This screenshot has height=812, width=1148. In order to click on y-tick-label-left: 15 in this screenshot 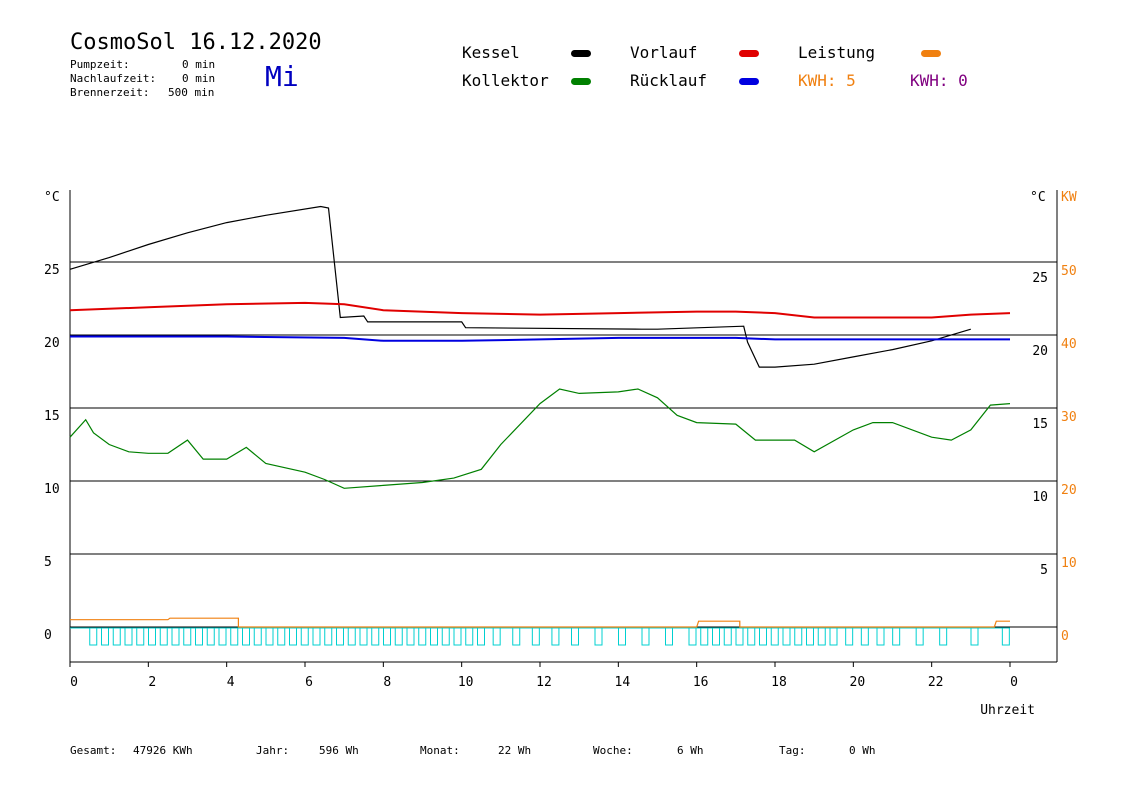, I will do `click(52, 416)`.